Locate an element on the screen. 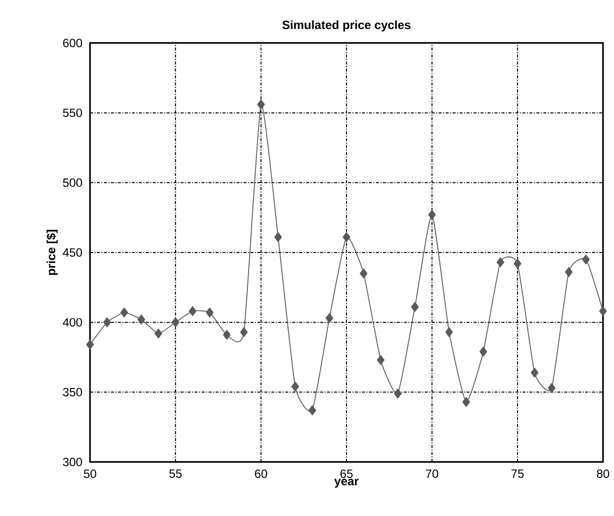 This screenshot has height=516, width=614. y-tick-label: 450 is located at coordinates (72, 252).